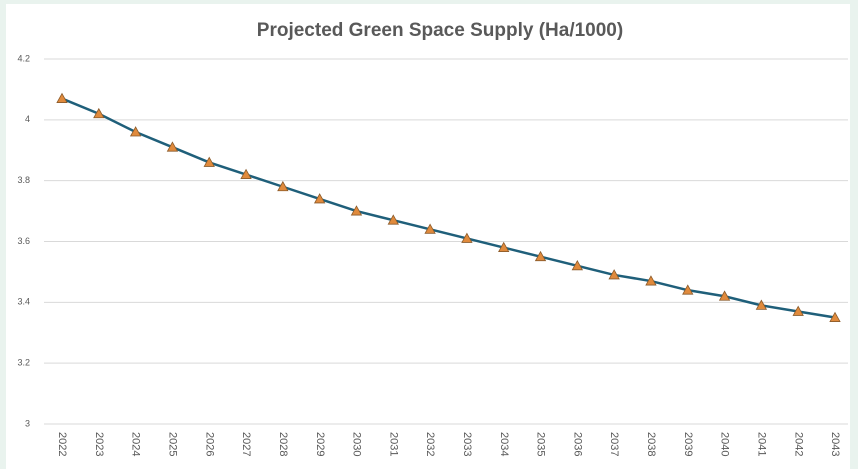 The height and width of the screenshot is (469, 858). I want to click on x-tick-label: 2025, so click(173, 444).